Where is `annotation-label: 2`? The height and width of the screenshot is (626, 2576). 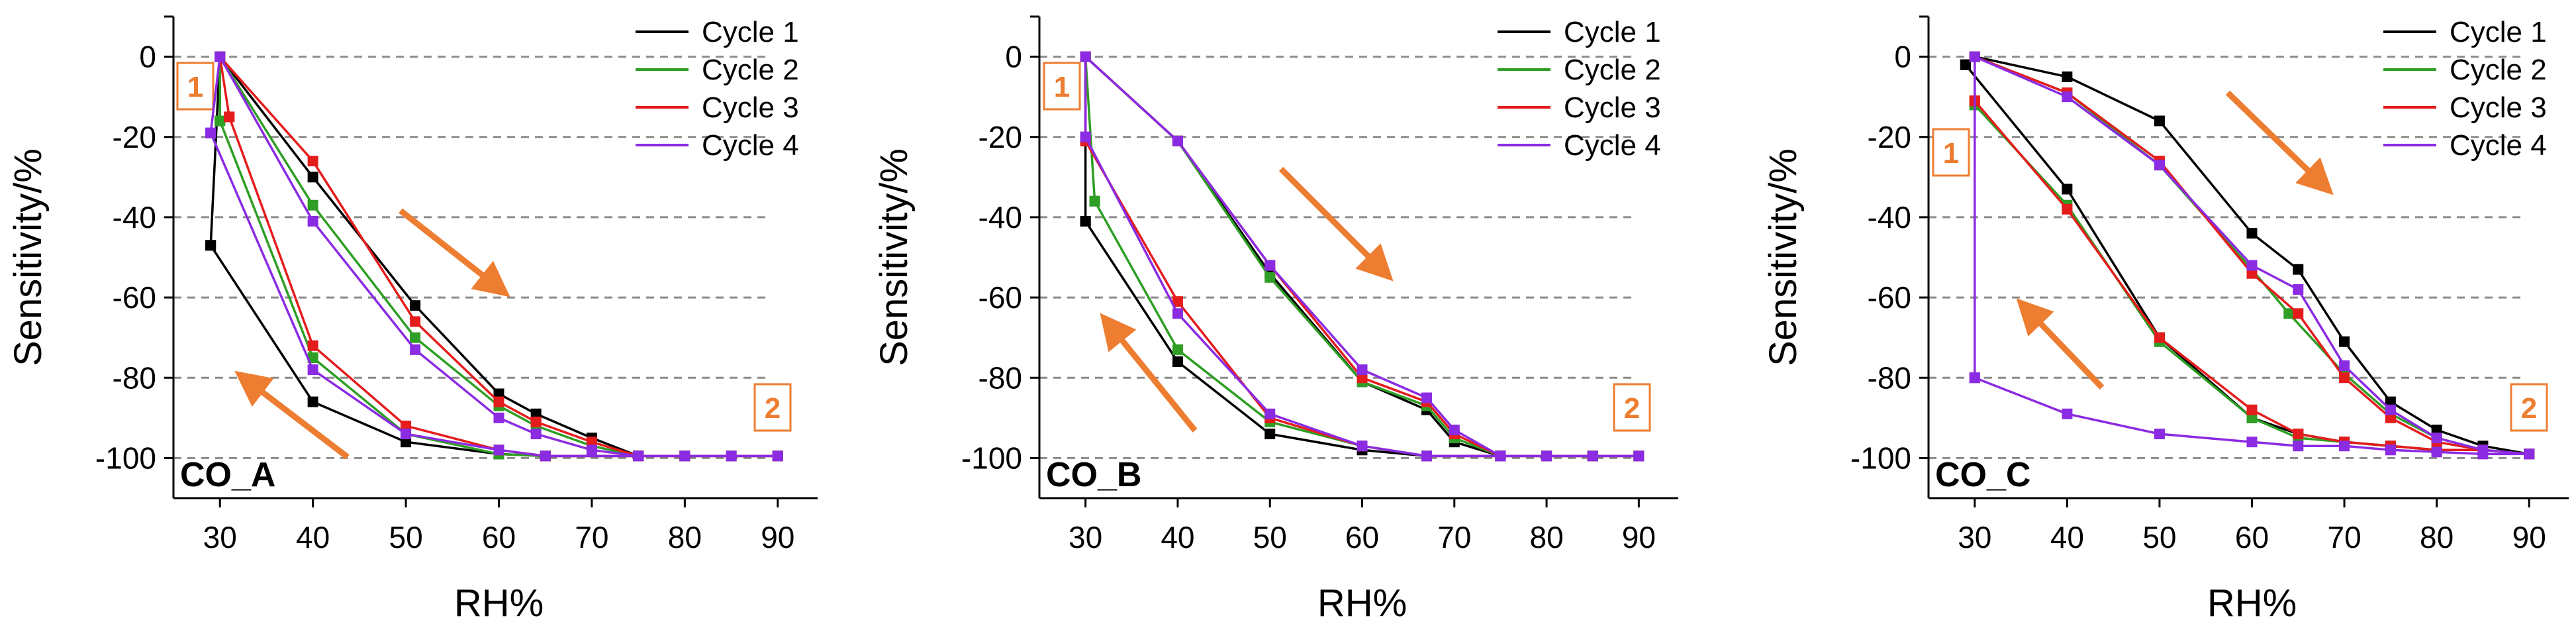
annotation-label: 2 is located at coordinates (2529, 408).